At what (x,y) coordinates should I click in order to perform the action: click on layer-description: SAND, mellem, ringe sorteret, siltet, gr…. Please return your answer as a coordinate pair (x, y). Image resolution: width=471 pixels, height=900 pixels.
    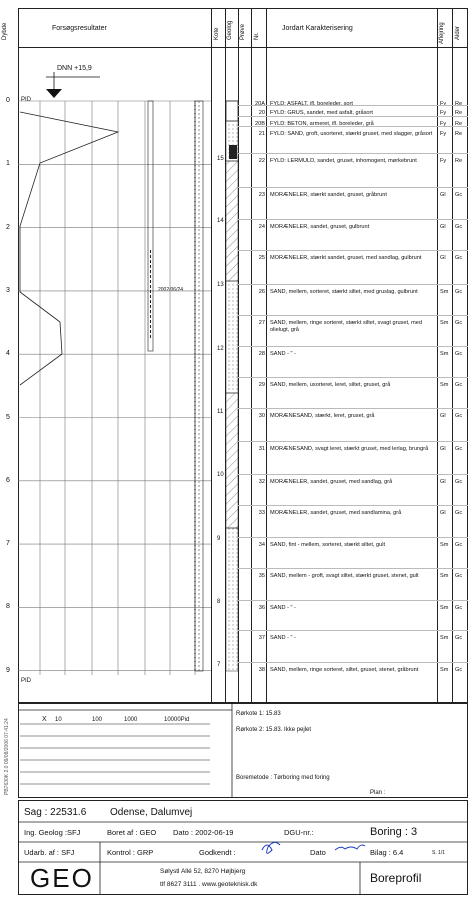
    Looking at the image, I should click on (344, 670).